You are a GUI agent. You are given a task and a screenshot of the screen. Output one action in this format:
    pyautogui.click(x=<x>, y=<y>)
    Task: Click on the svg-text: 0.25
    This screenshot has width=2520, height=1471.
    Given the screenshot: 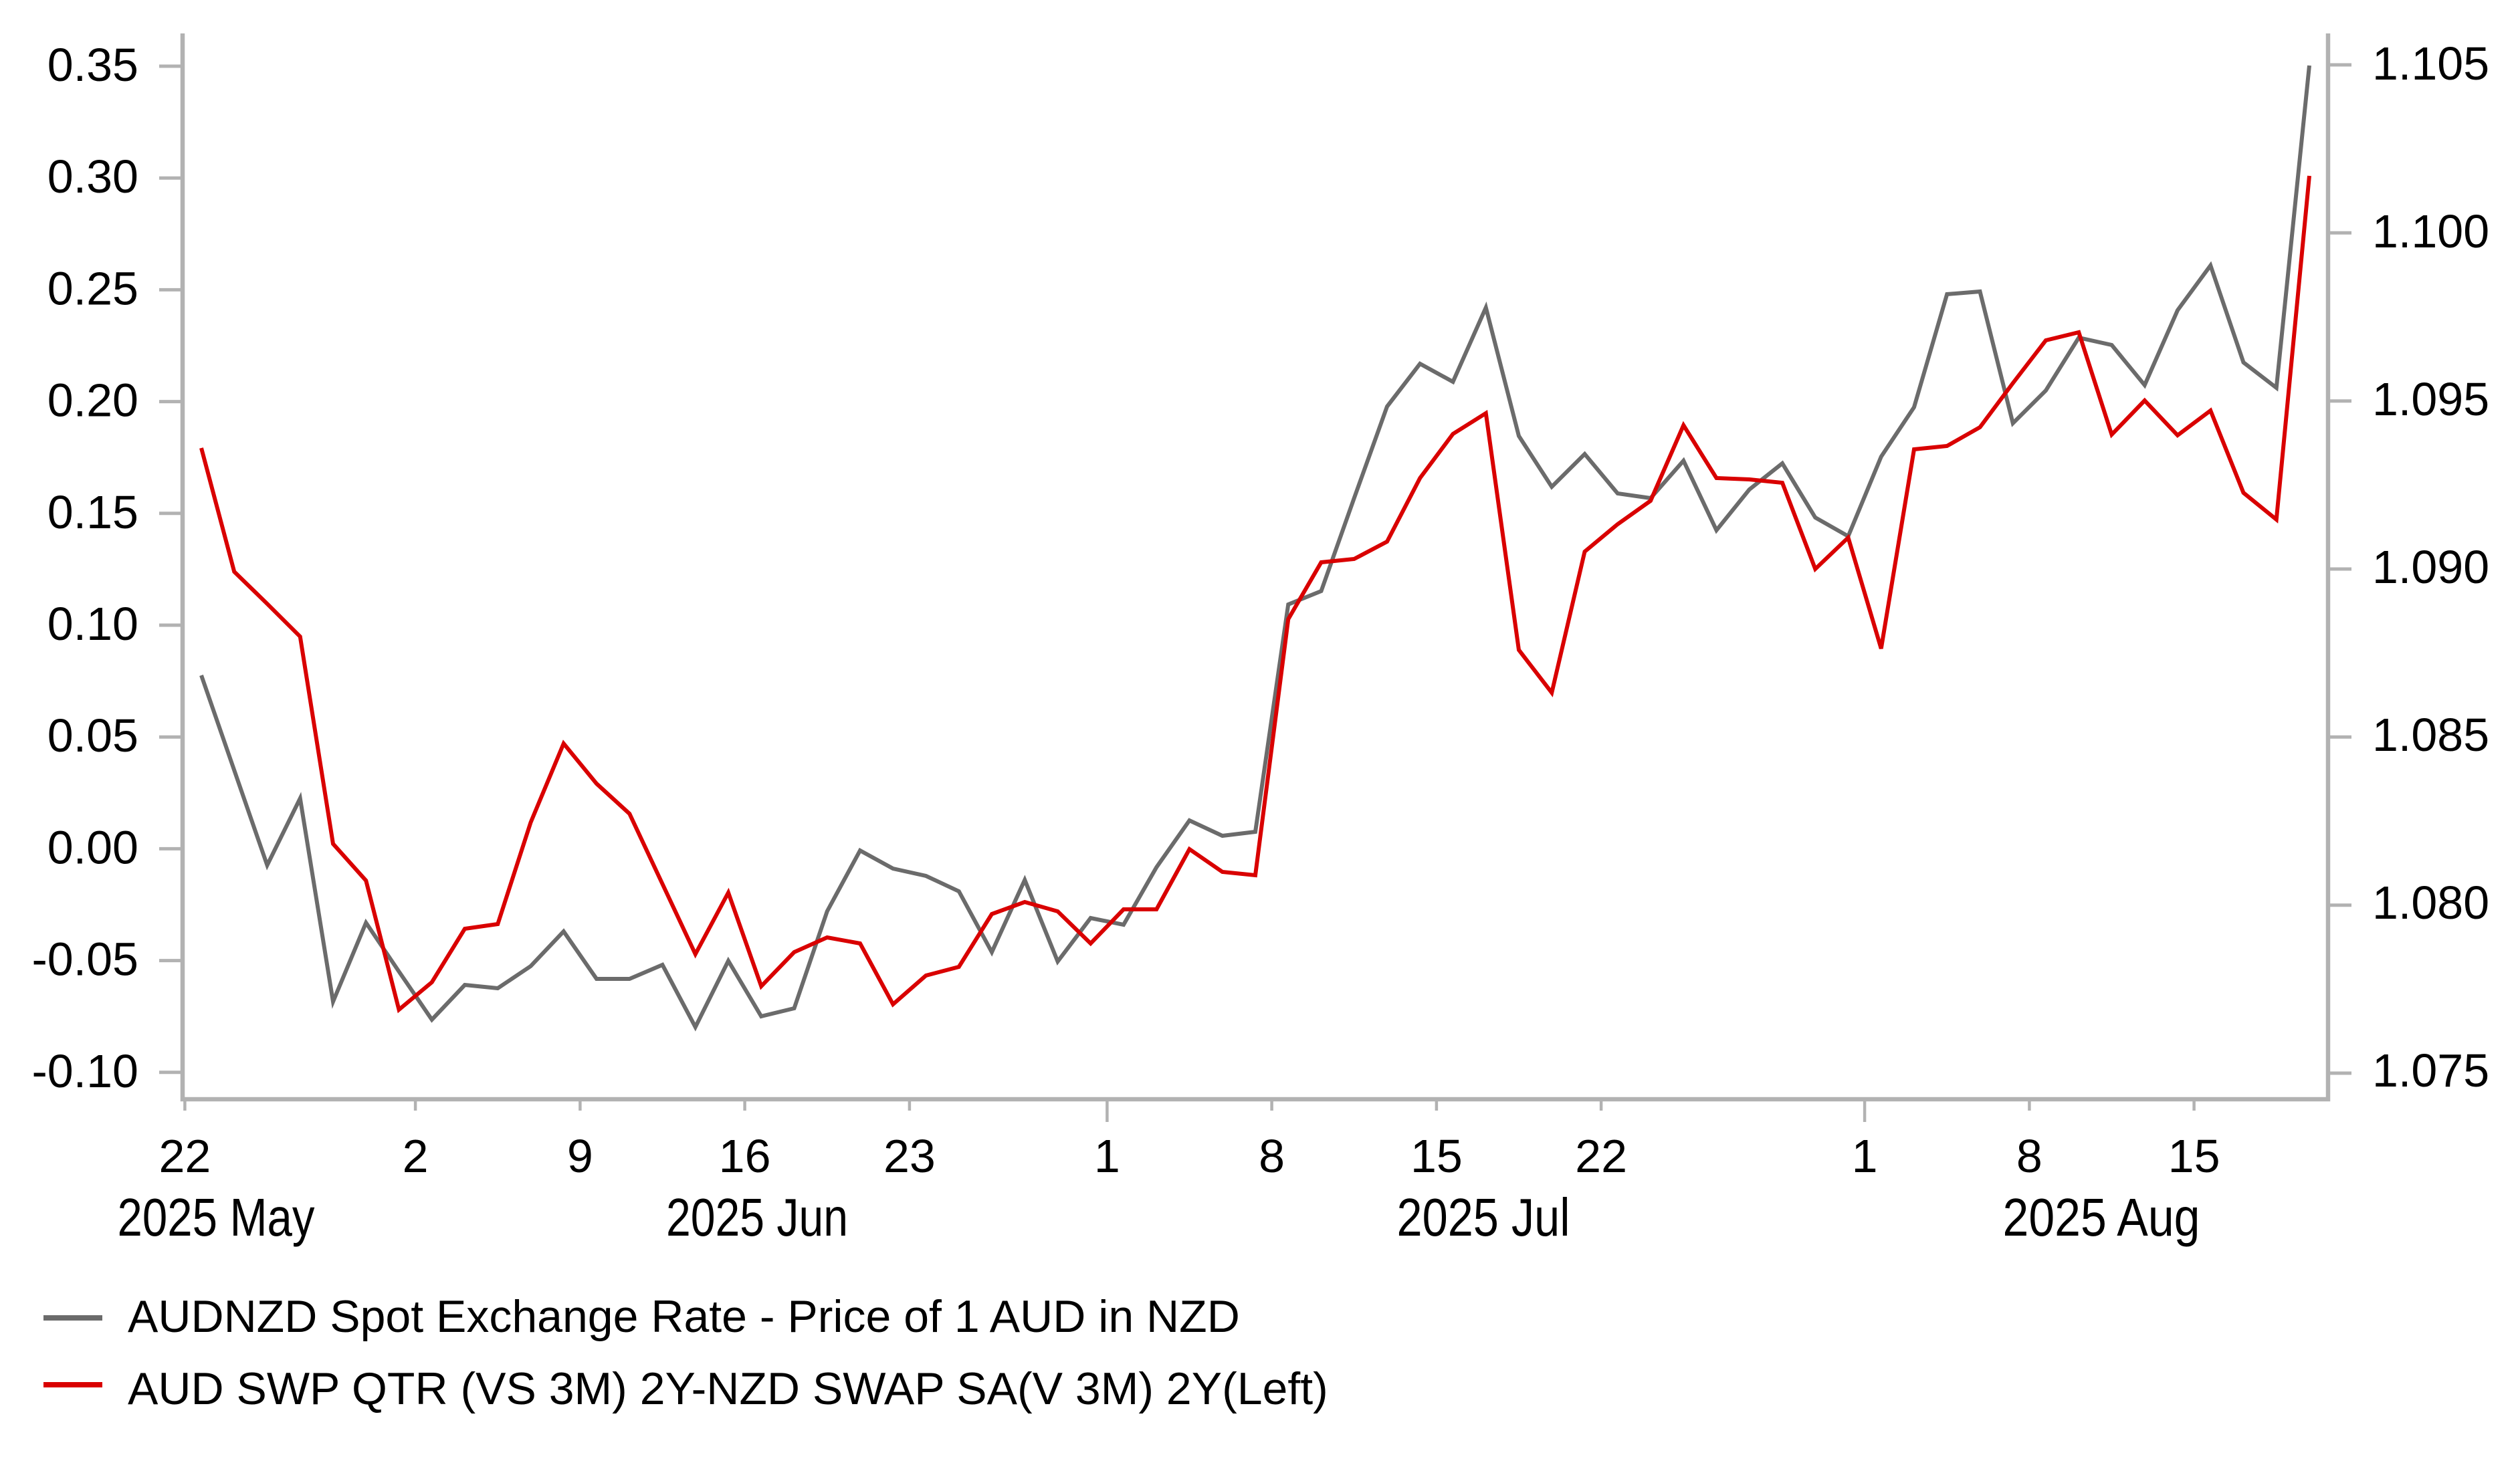 What is the action you would take?
    pyautogui.click(x=92, y=288)
    